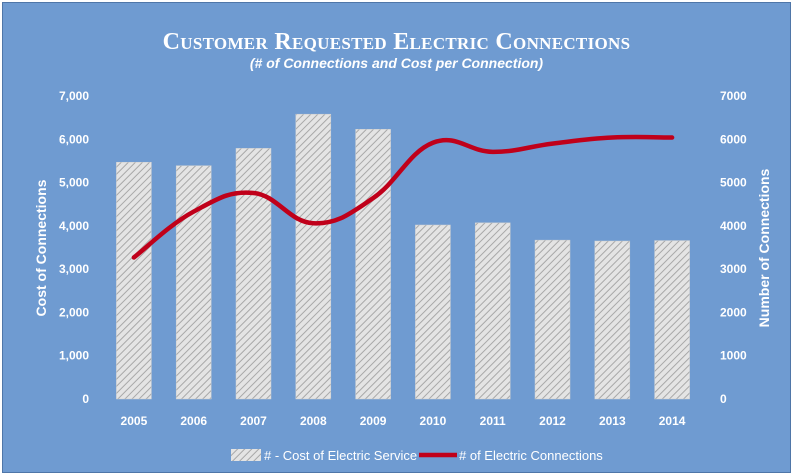 The image size is (793, 475). I want to click on left-axis-tick-labels: 0 1,000 2,000 3,000 4,000 5,000 6,000 7,000, so click(74, 247).